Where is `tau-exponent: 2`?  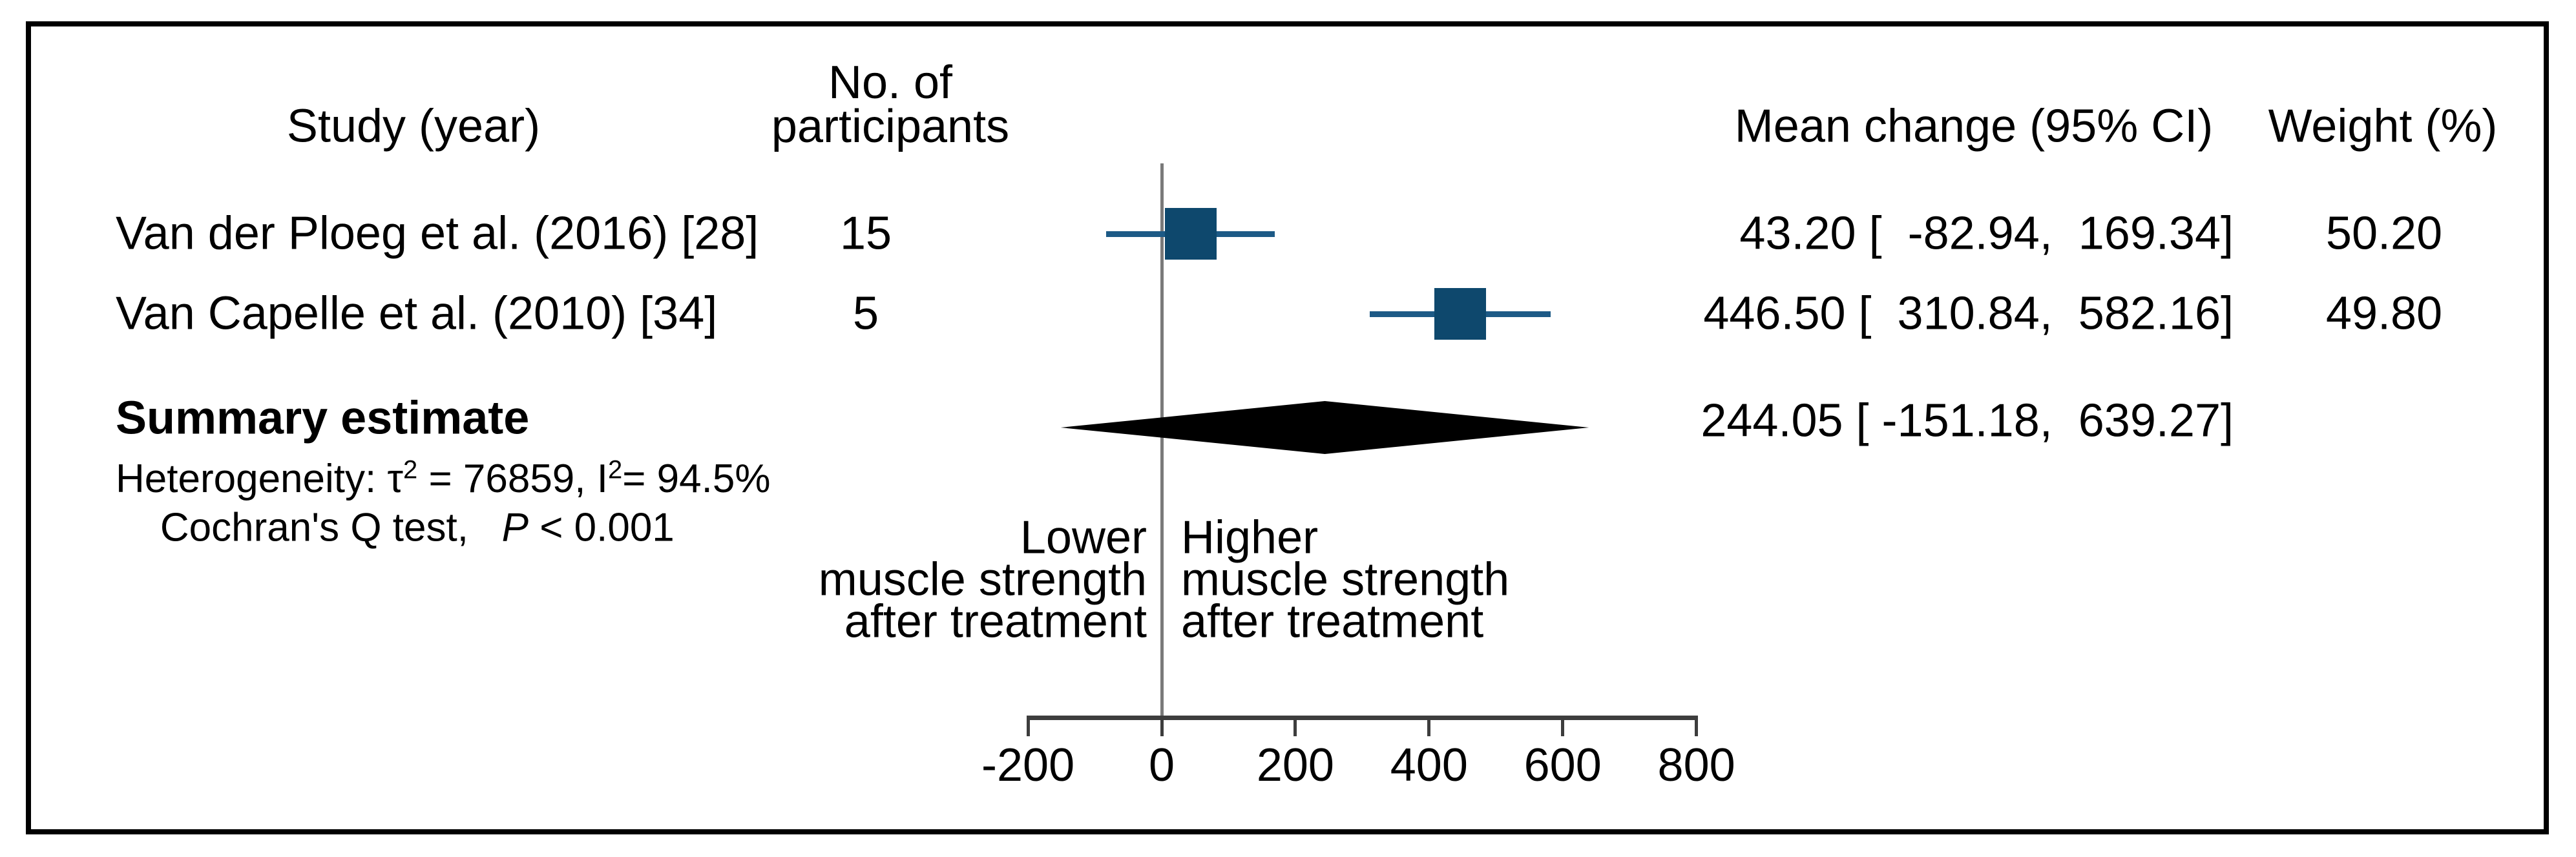
tau-exponent: 2 is located at coordinates (410, 470).